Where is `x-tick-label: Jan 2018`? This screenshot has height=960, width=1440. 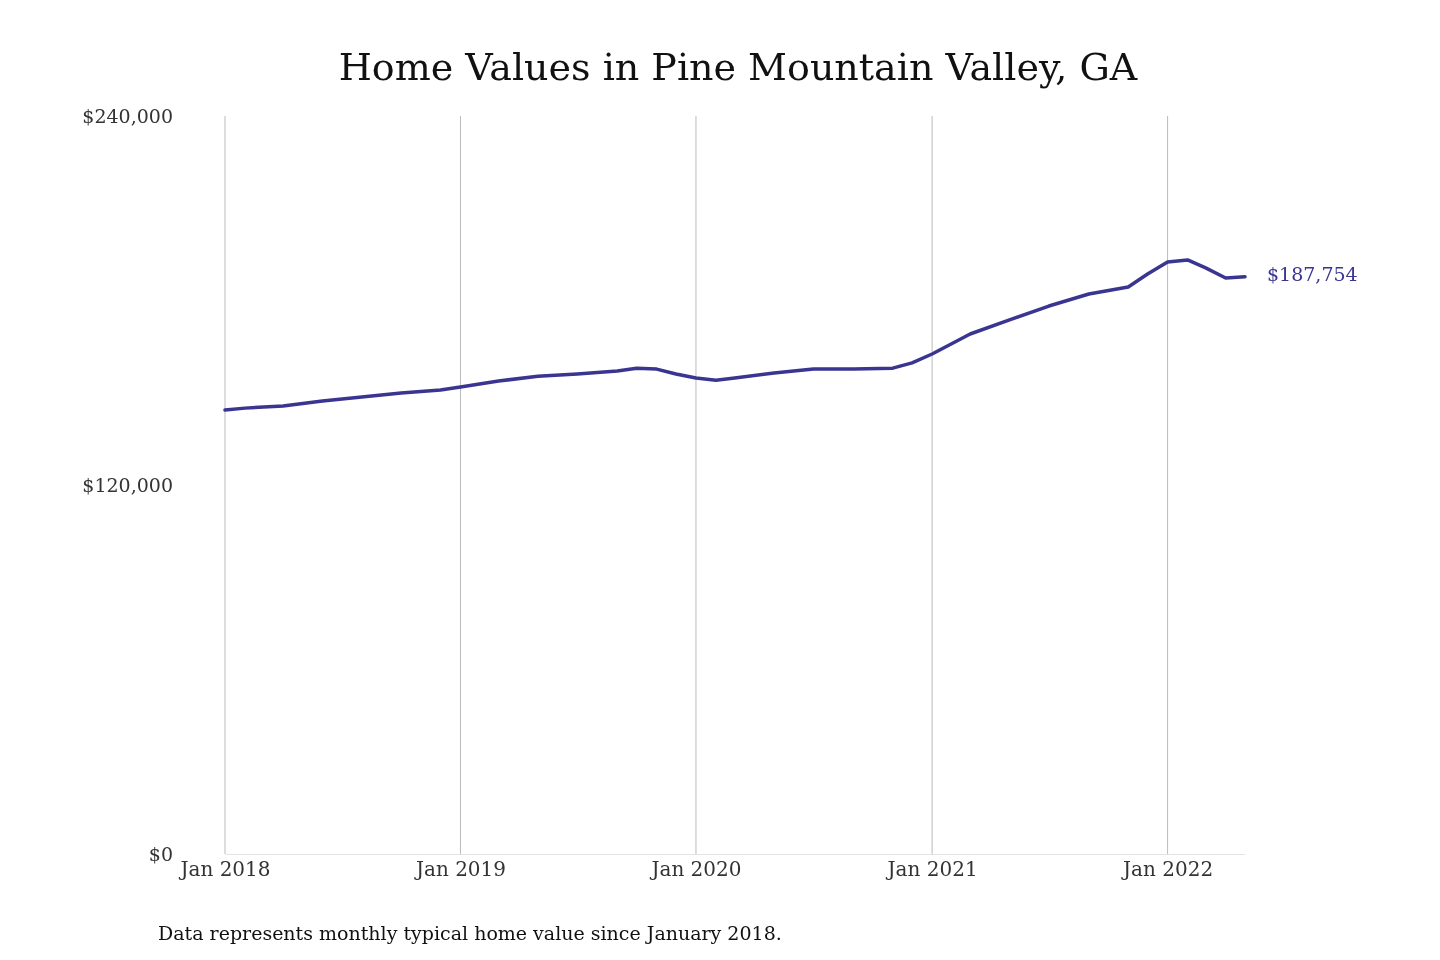
x-tick-label: Jan 2018 is located at coordinates (224, 869).